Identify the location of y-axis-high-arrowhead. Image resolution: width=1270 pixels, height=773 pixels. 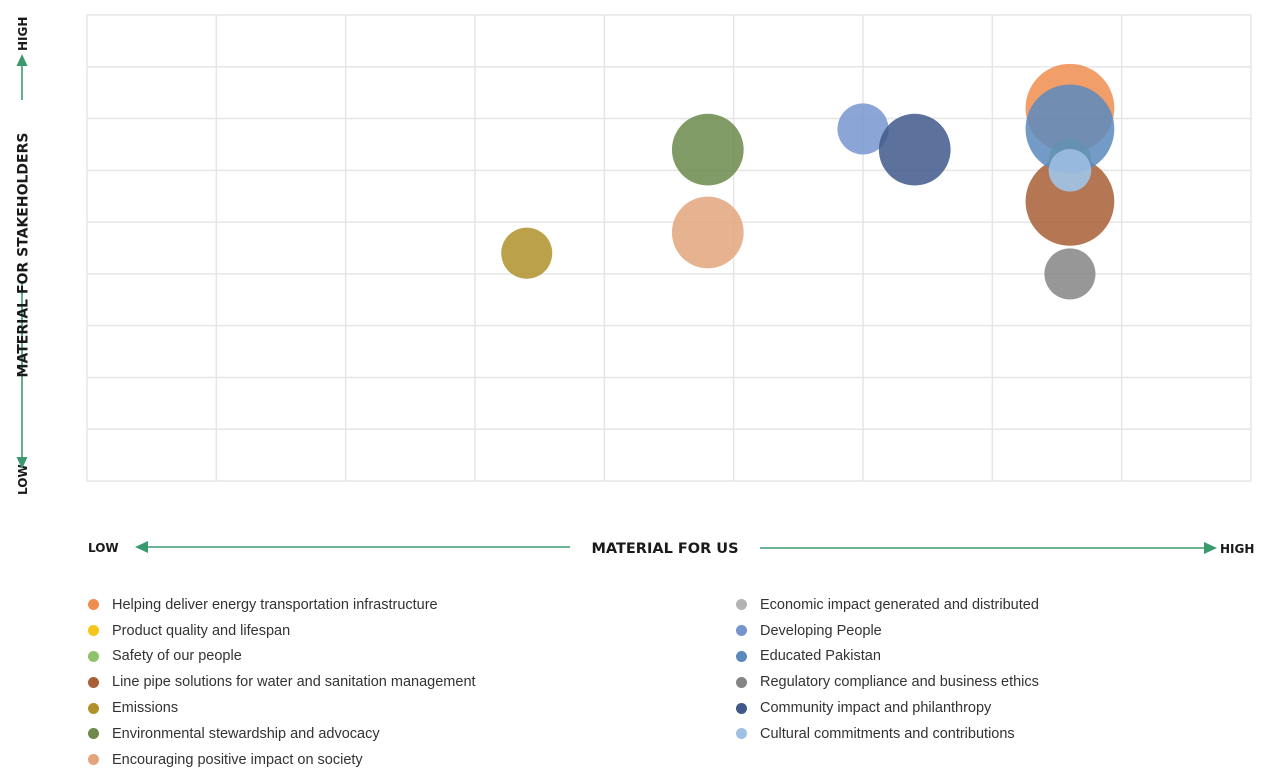
(22, 60).